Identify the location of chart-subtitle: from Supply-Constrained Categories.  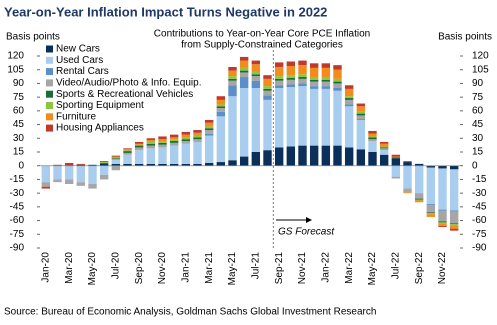
(262, 45).